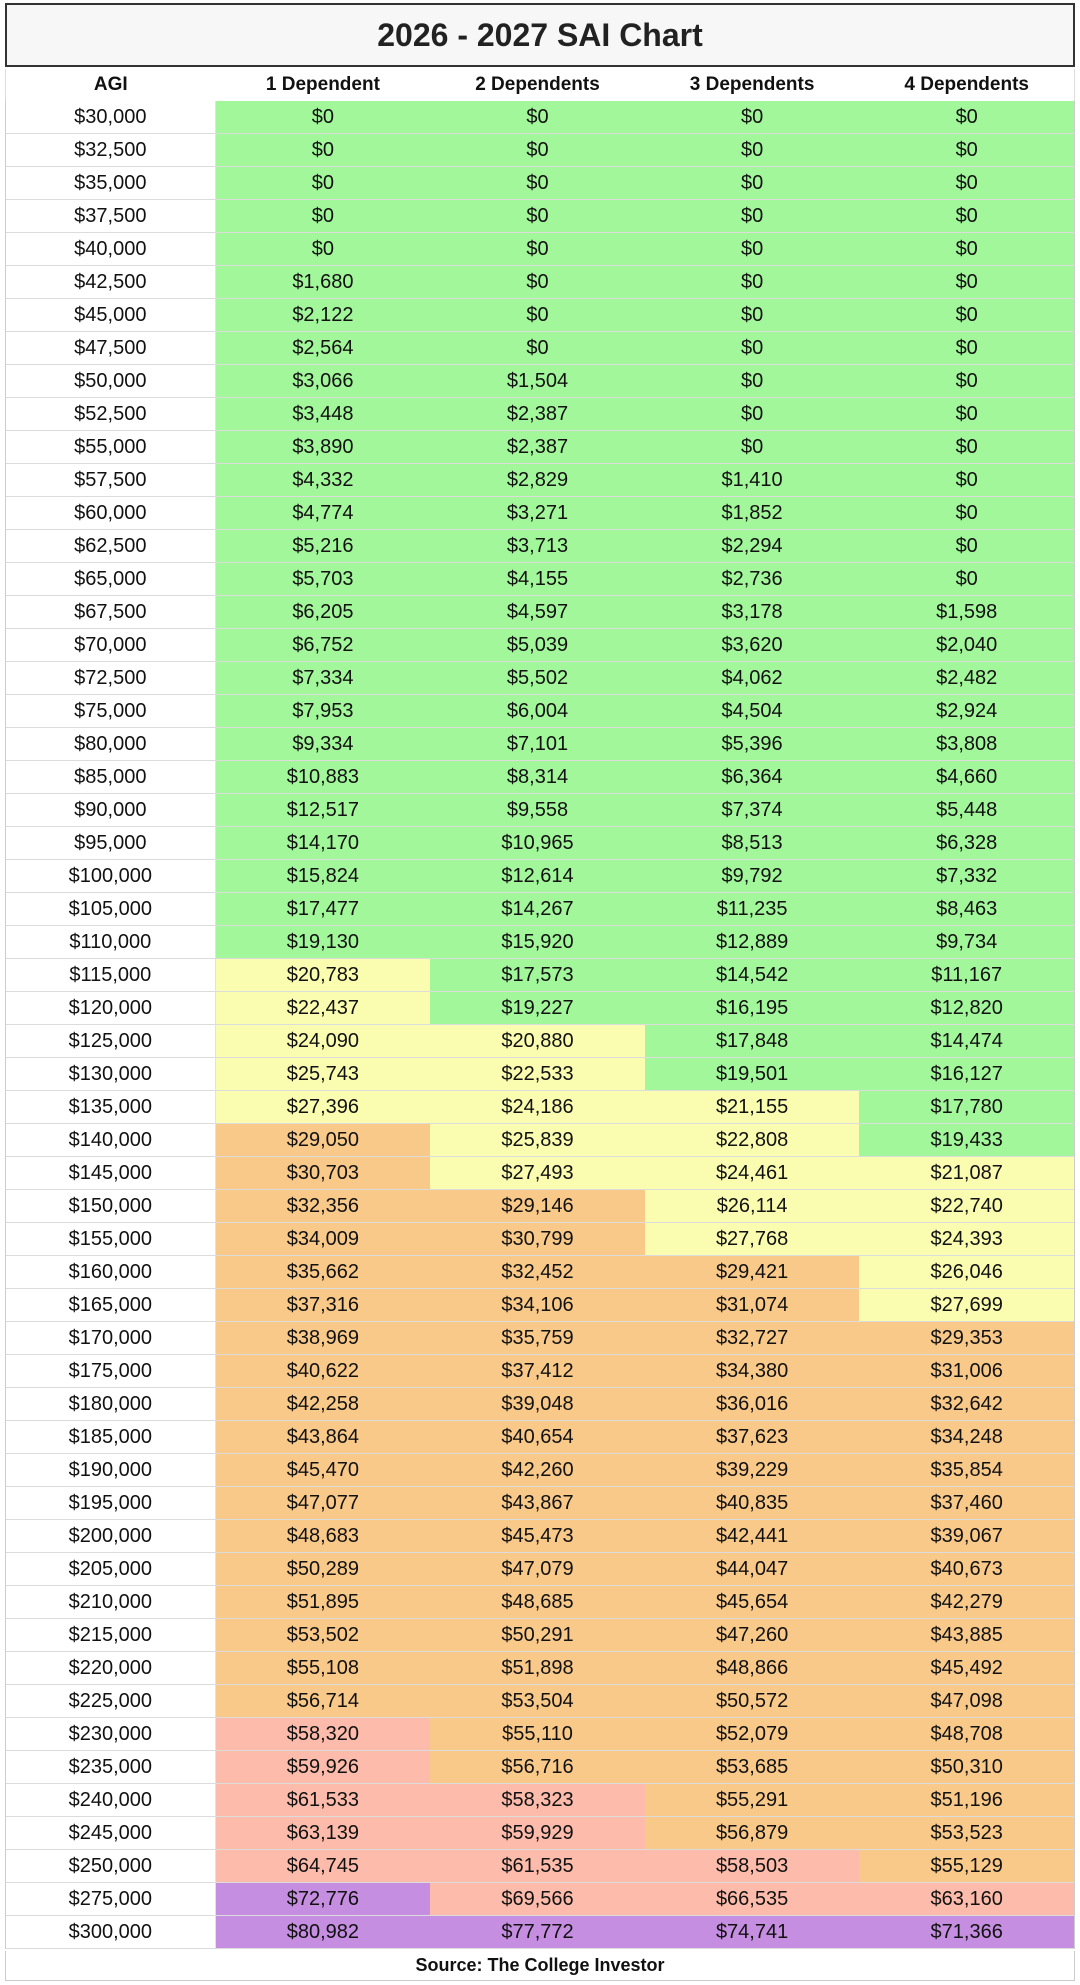 This screenshot has width=1080, height=1985. I want to click on sai-cell: $2,924, so click(966, 711).